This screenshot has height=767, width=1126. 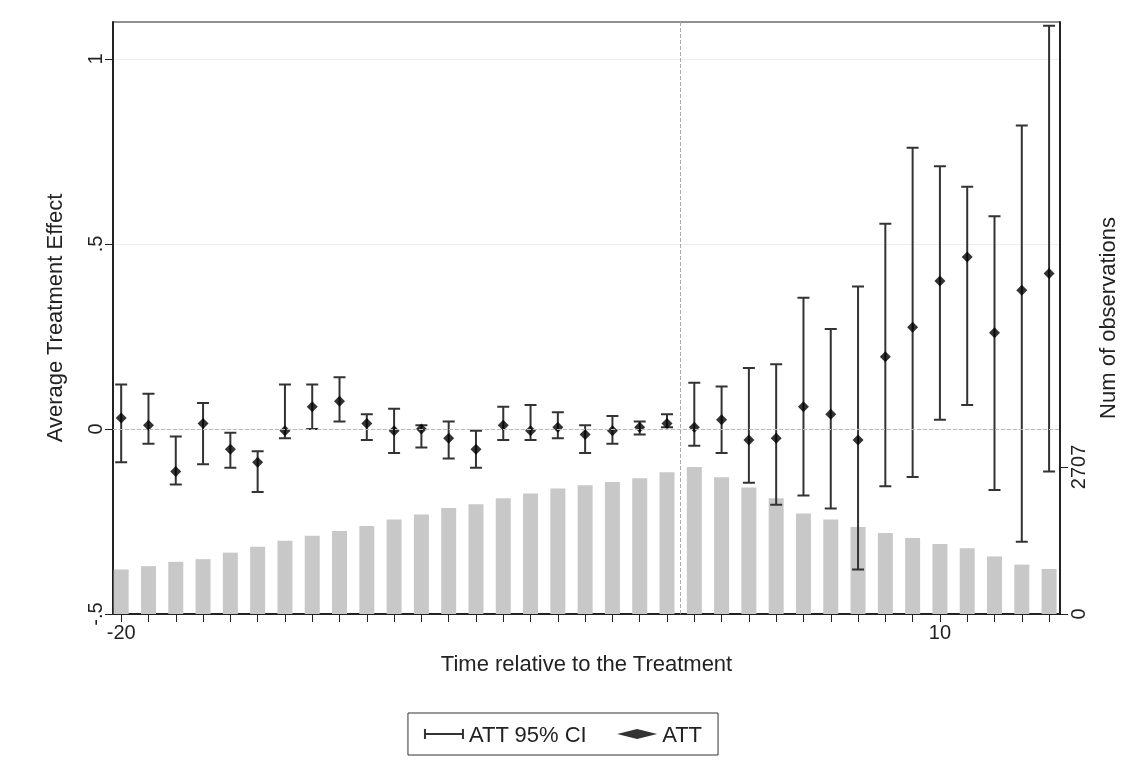 I want to click on text: ATT 95% CI, so click(x=527, y=734).